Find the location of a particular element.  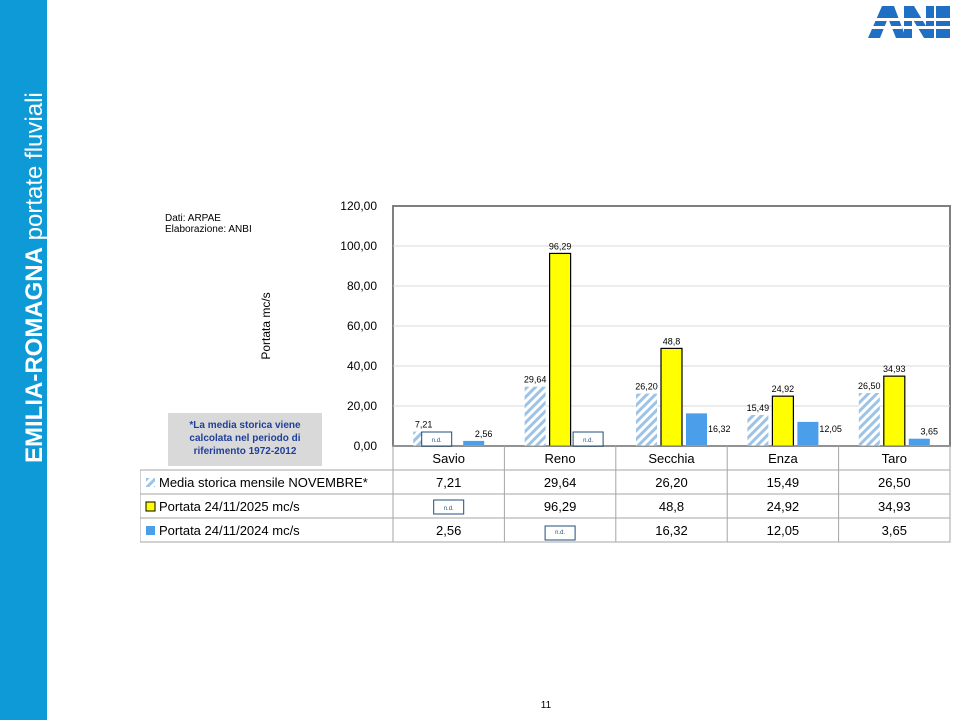

table-cell: 48,8 is located at coordinates (671, 506).